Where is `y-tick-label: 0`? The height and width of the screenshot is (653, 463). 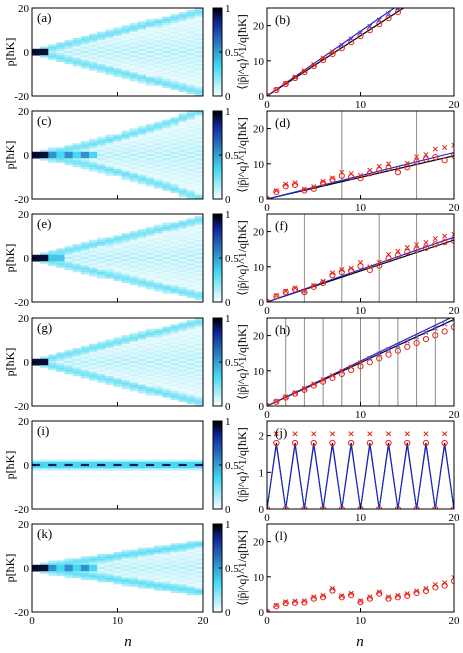 y-tick-label: 0 is located at coordinates (27, 569).